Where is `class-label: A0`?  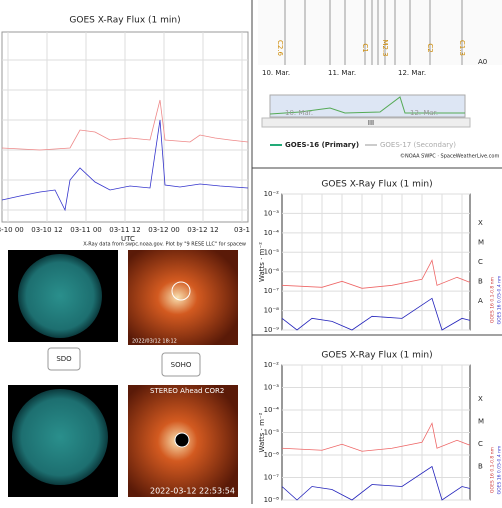 class-label: A0 is located at coordinates (482, 62).